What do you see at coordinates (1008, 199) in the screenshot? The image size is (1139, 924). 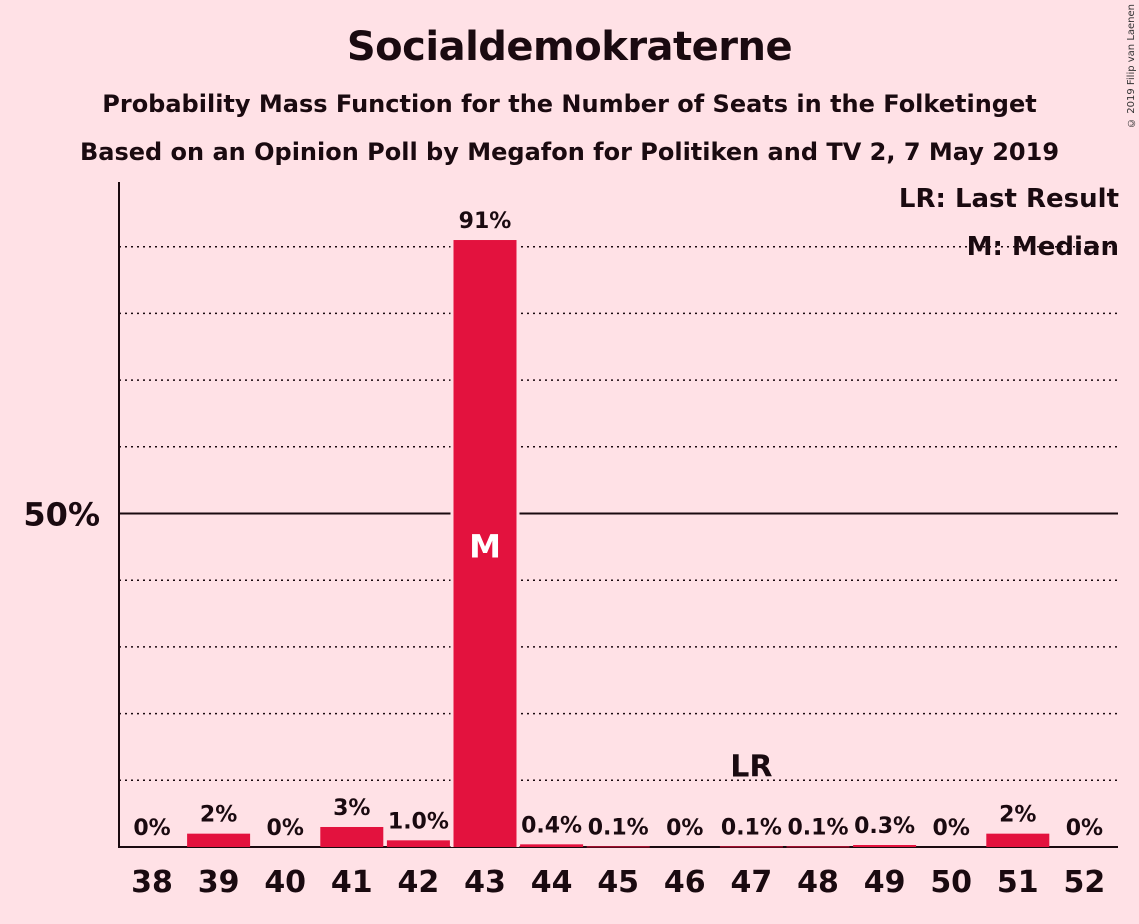 I see `legend-last-result: LR: Last Result` at bounding box center [1008, 199].